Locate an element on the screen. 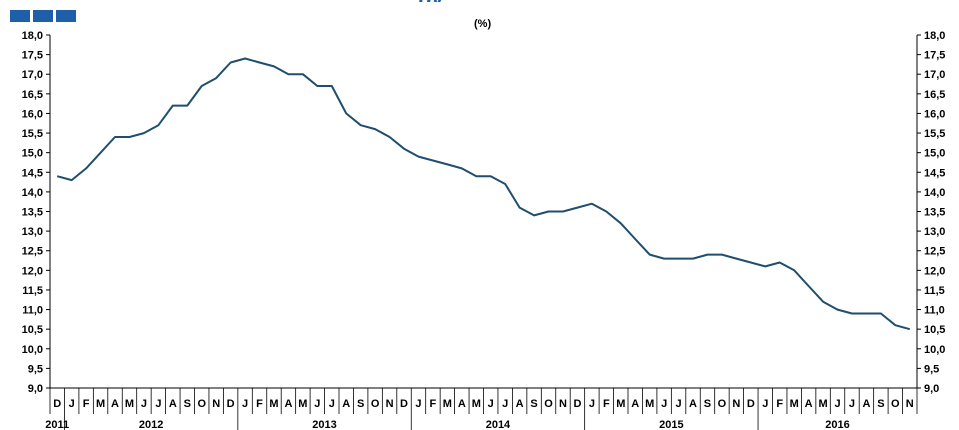  y-tick-label-right: 15,0 is located at coordinates (934, 154).